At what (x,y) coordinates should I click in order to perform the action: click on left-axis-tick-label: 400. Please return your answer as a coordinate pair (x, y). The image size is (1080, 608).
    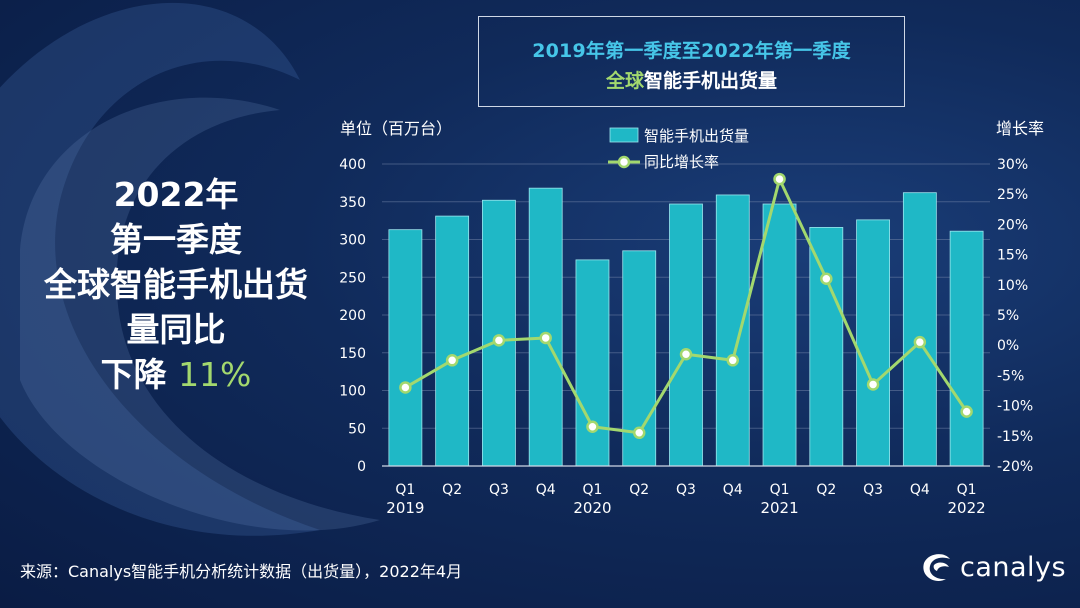
    Looking at the image, I should click on (352, 165).